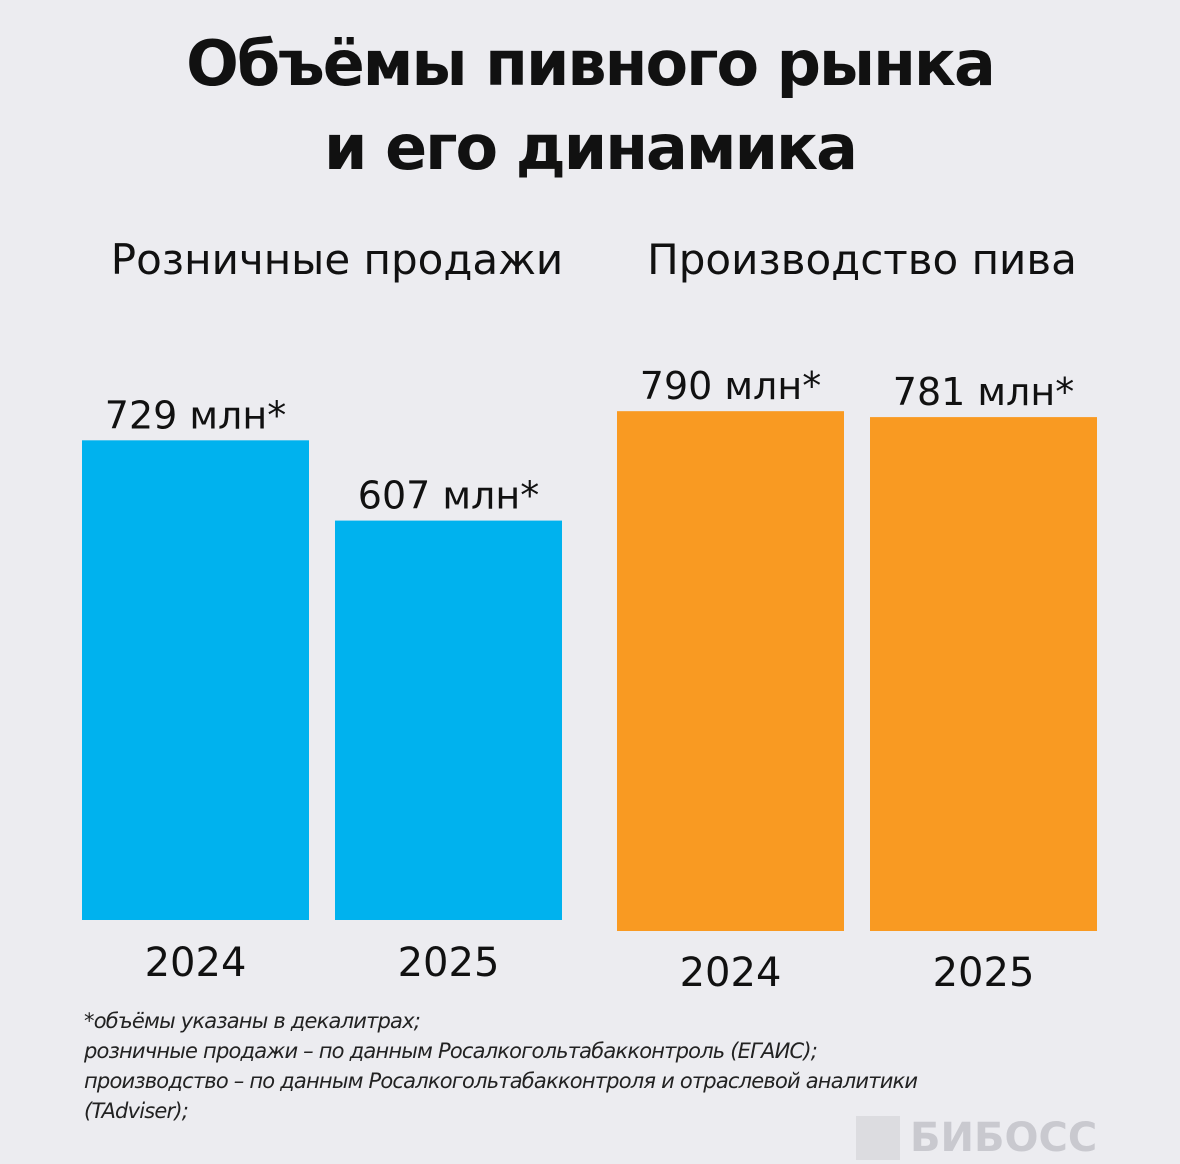  What do you see at coordinates (1004, 1138) in the screenshot?
I see `logo-text: БИБОСС` at bounding box center [1004, 1138].